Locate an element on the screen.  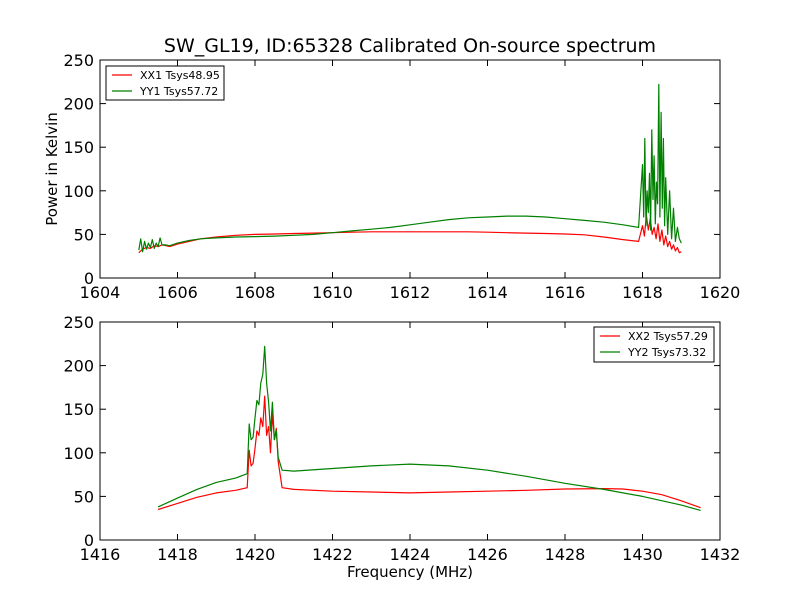
x-axis-label: Frequency (MHz) is located at coordinates (410, 572).